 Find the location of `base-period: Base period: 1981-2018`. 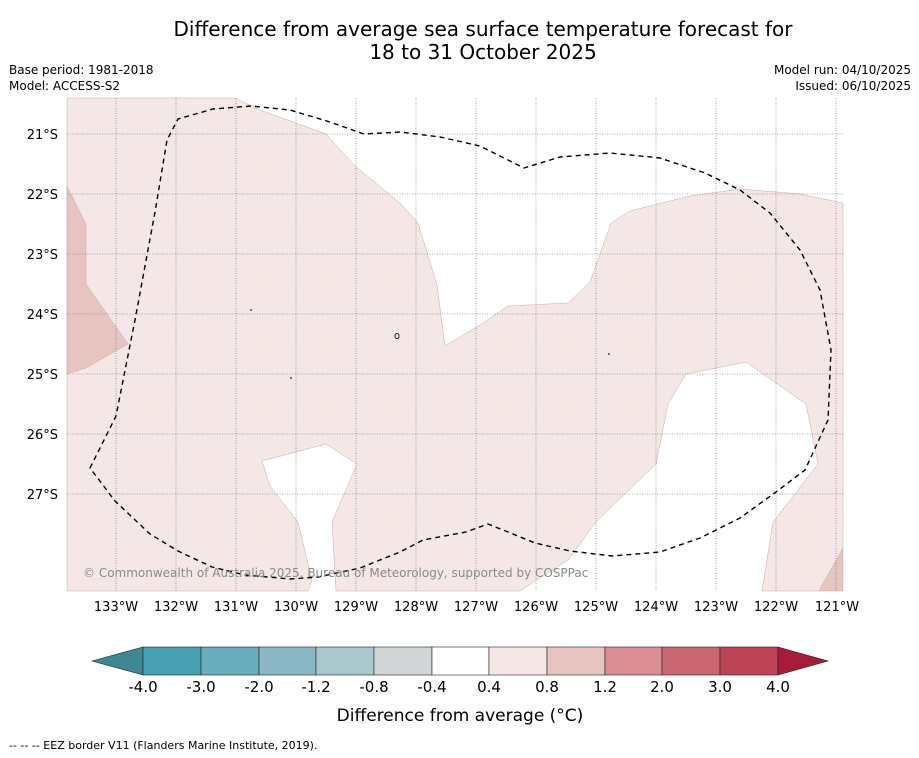

base-period: Base period: 1981-2018 is located at coordinates (81, 70).